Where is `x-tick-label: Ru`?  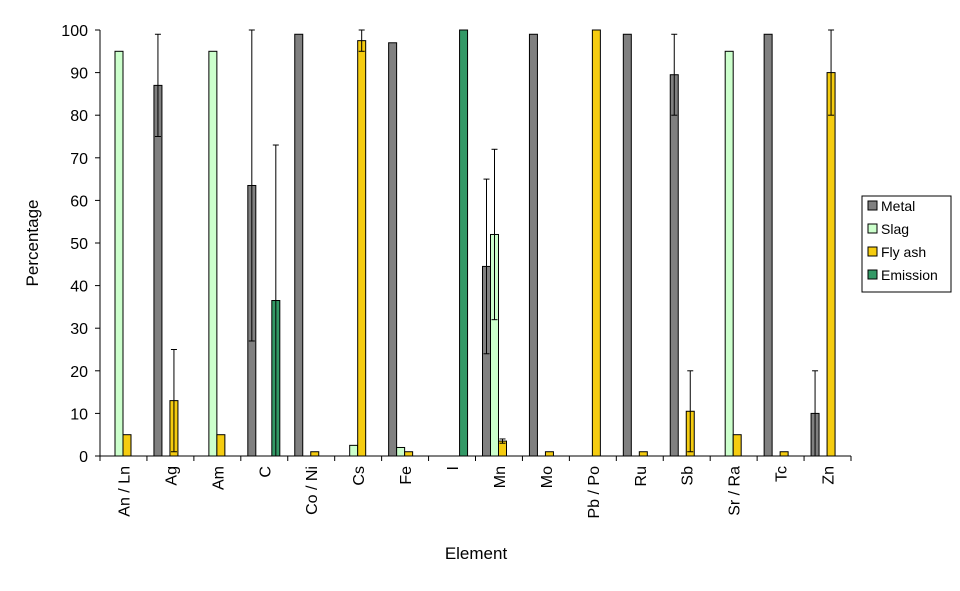
x-tick-label: Ru is located at coordinates (641, 476).